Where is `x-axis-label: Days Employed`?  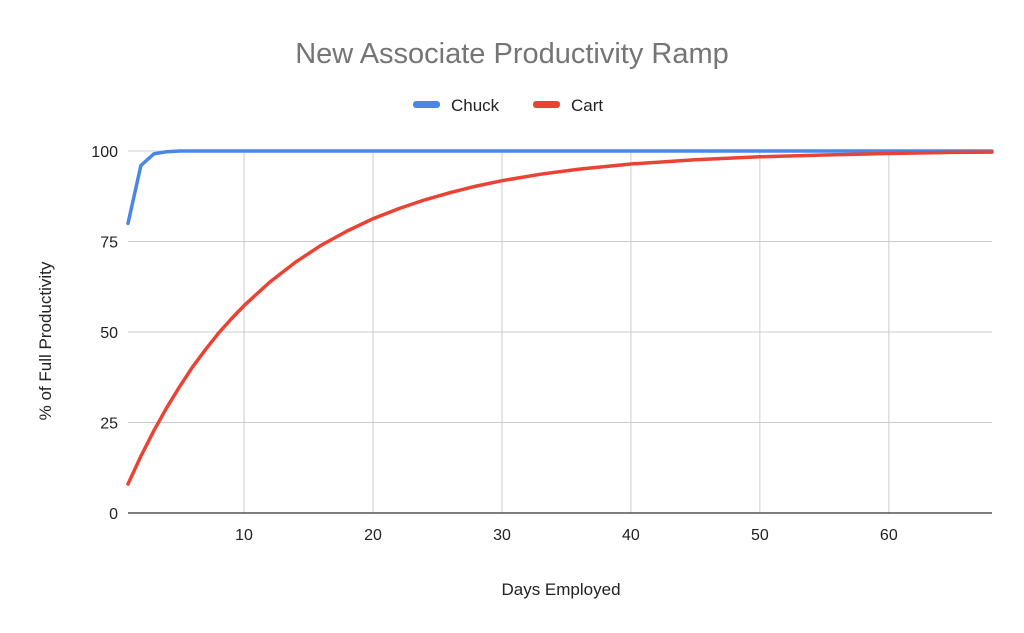
x-axis-label: Days Employed is located at coordinates (560, 589).